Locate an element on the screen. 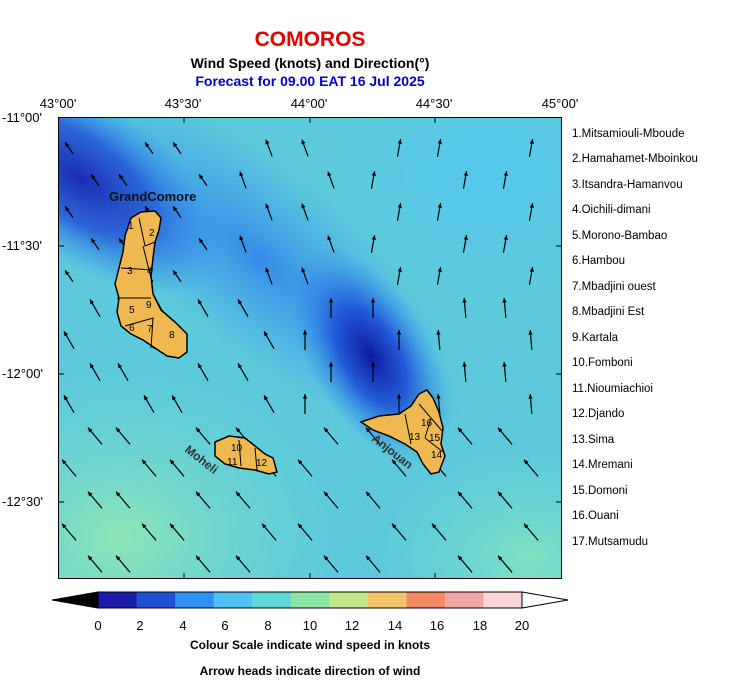 This screenshot has height=700, width=750. legend-item: 16.Ouani is located at coordinates (595, 516).